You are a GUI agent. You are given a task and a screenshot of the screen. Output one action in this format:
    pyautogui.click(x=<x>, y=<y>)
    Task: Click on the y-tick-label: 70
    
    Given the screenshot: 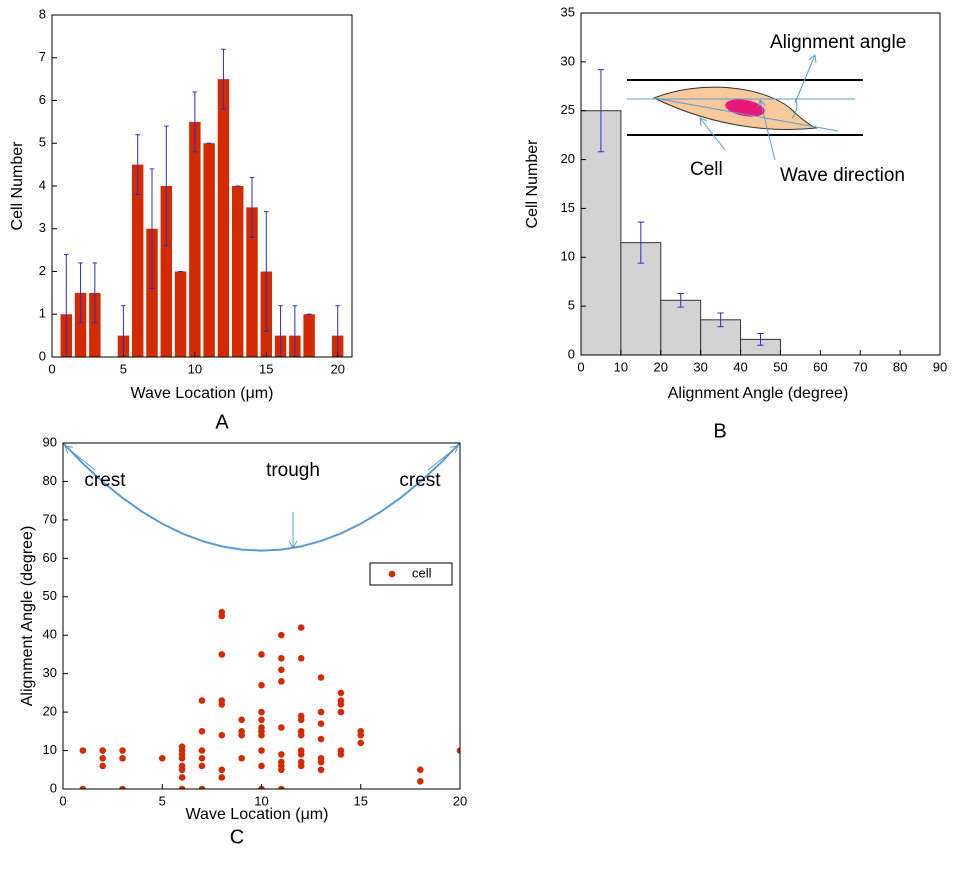 What is the action you would take?
    pyautogui.click(x=50, y=518)
    